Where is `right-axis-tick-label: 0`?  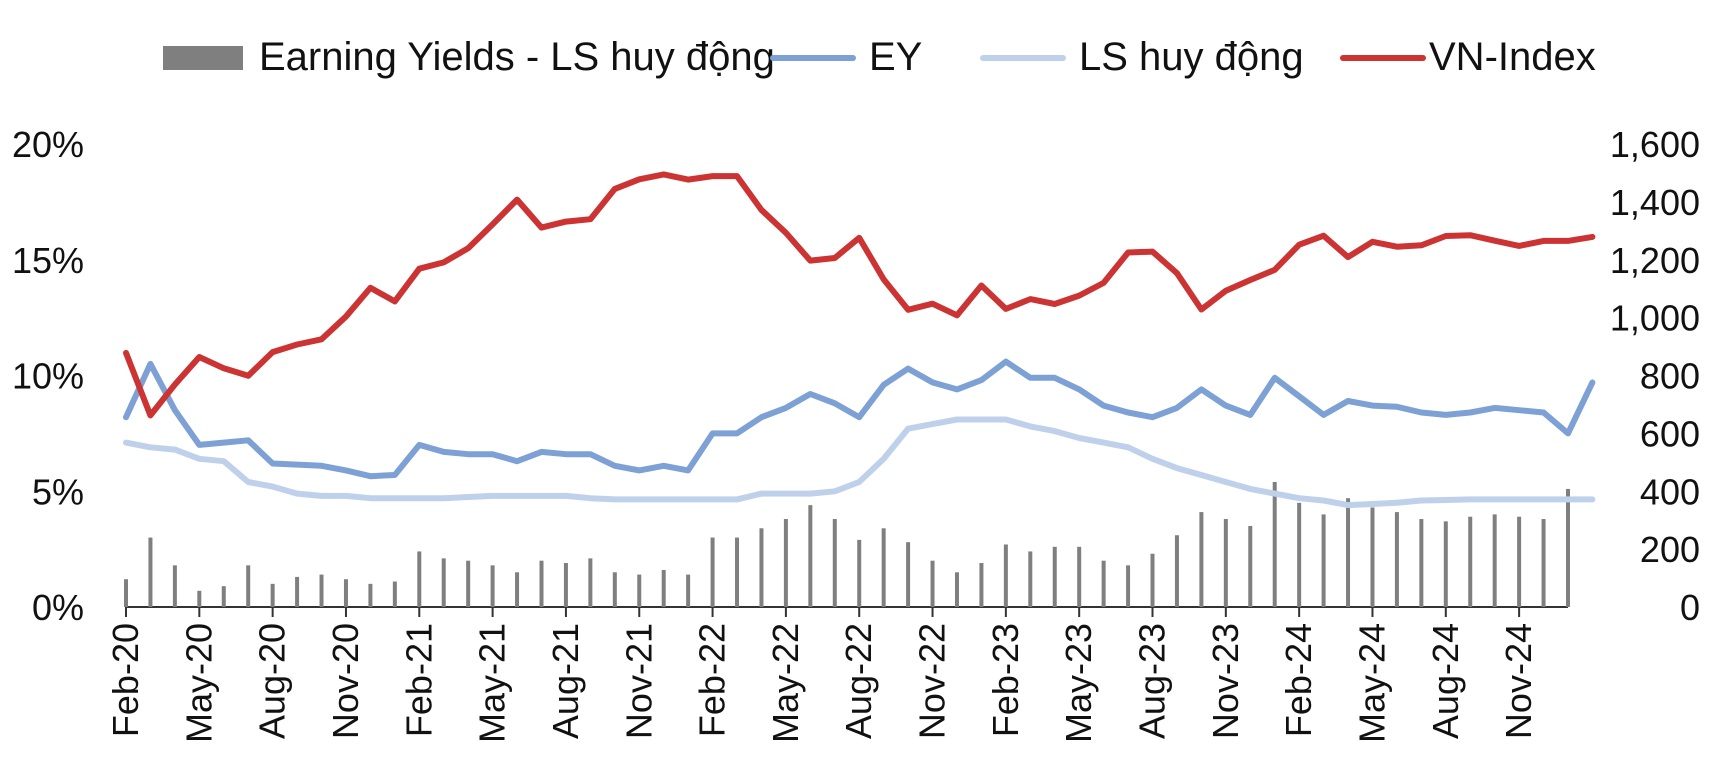
right-axis-tick-label: 0 is located at coordinates (1690, 607).